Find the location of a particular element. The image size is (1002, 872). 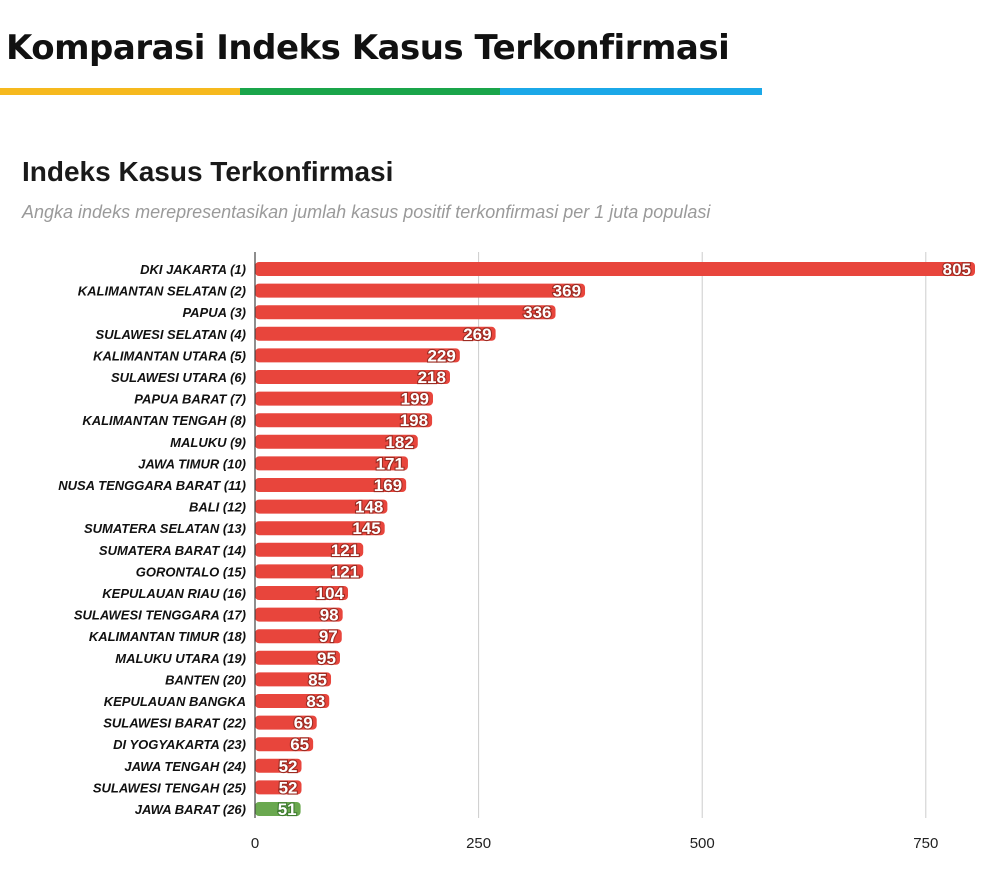

x-tick-label: 750 is located at coordinates (925, 843).